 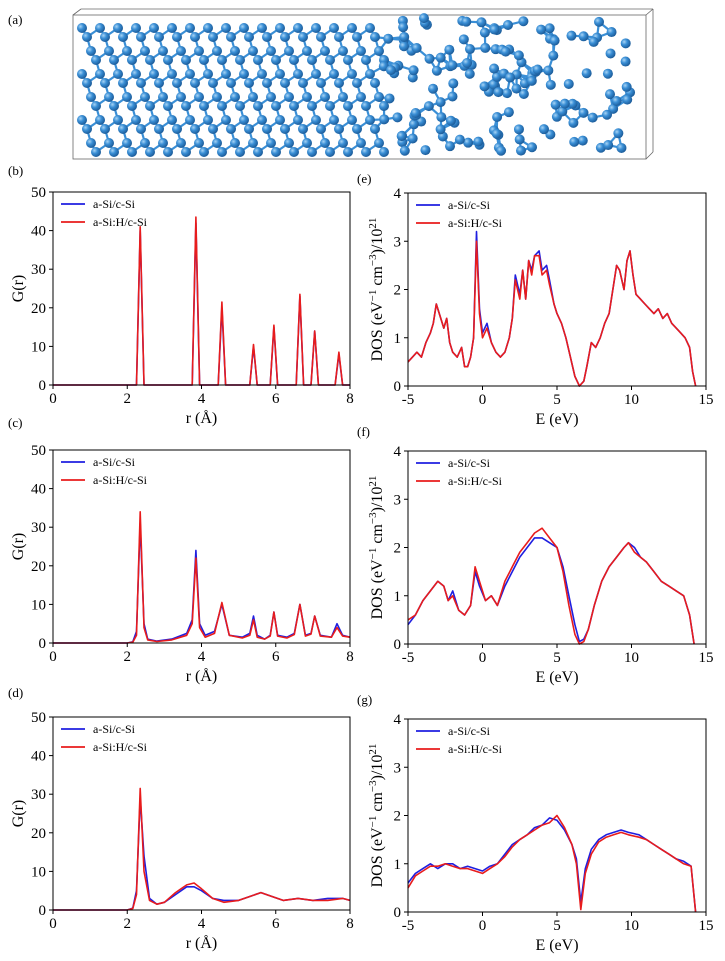 I want to click on panel-label-f: (f), so click(x=363, y=431).